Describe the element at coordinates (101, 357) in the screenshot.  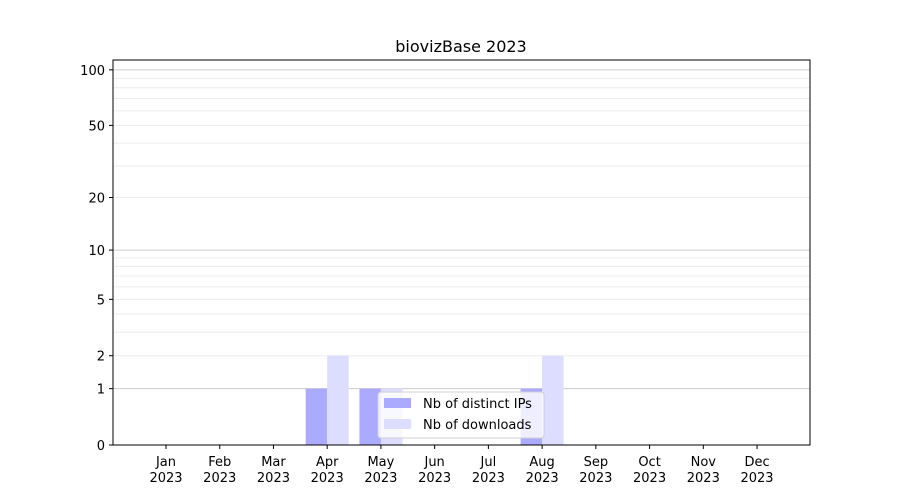
I see `y-tick-label: 2` at that location.